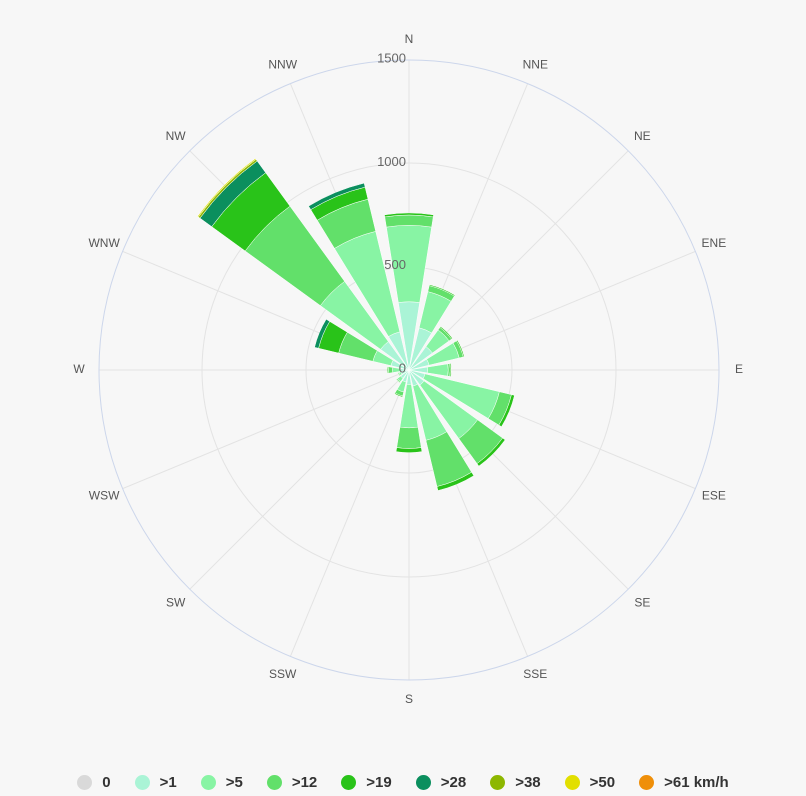 The height and width of the screenshot is (796, 806). Describe the element at coordinates (155, 782) in the screenshot. I see `legend-item-gt1: >1` at that location.